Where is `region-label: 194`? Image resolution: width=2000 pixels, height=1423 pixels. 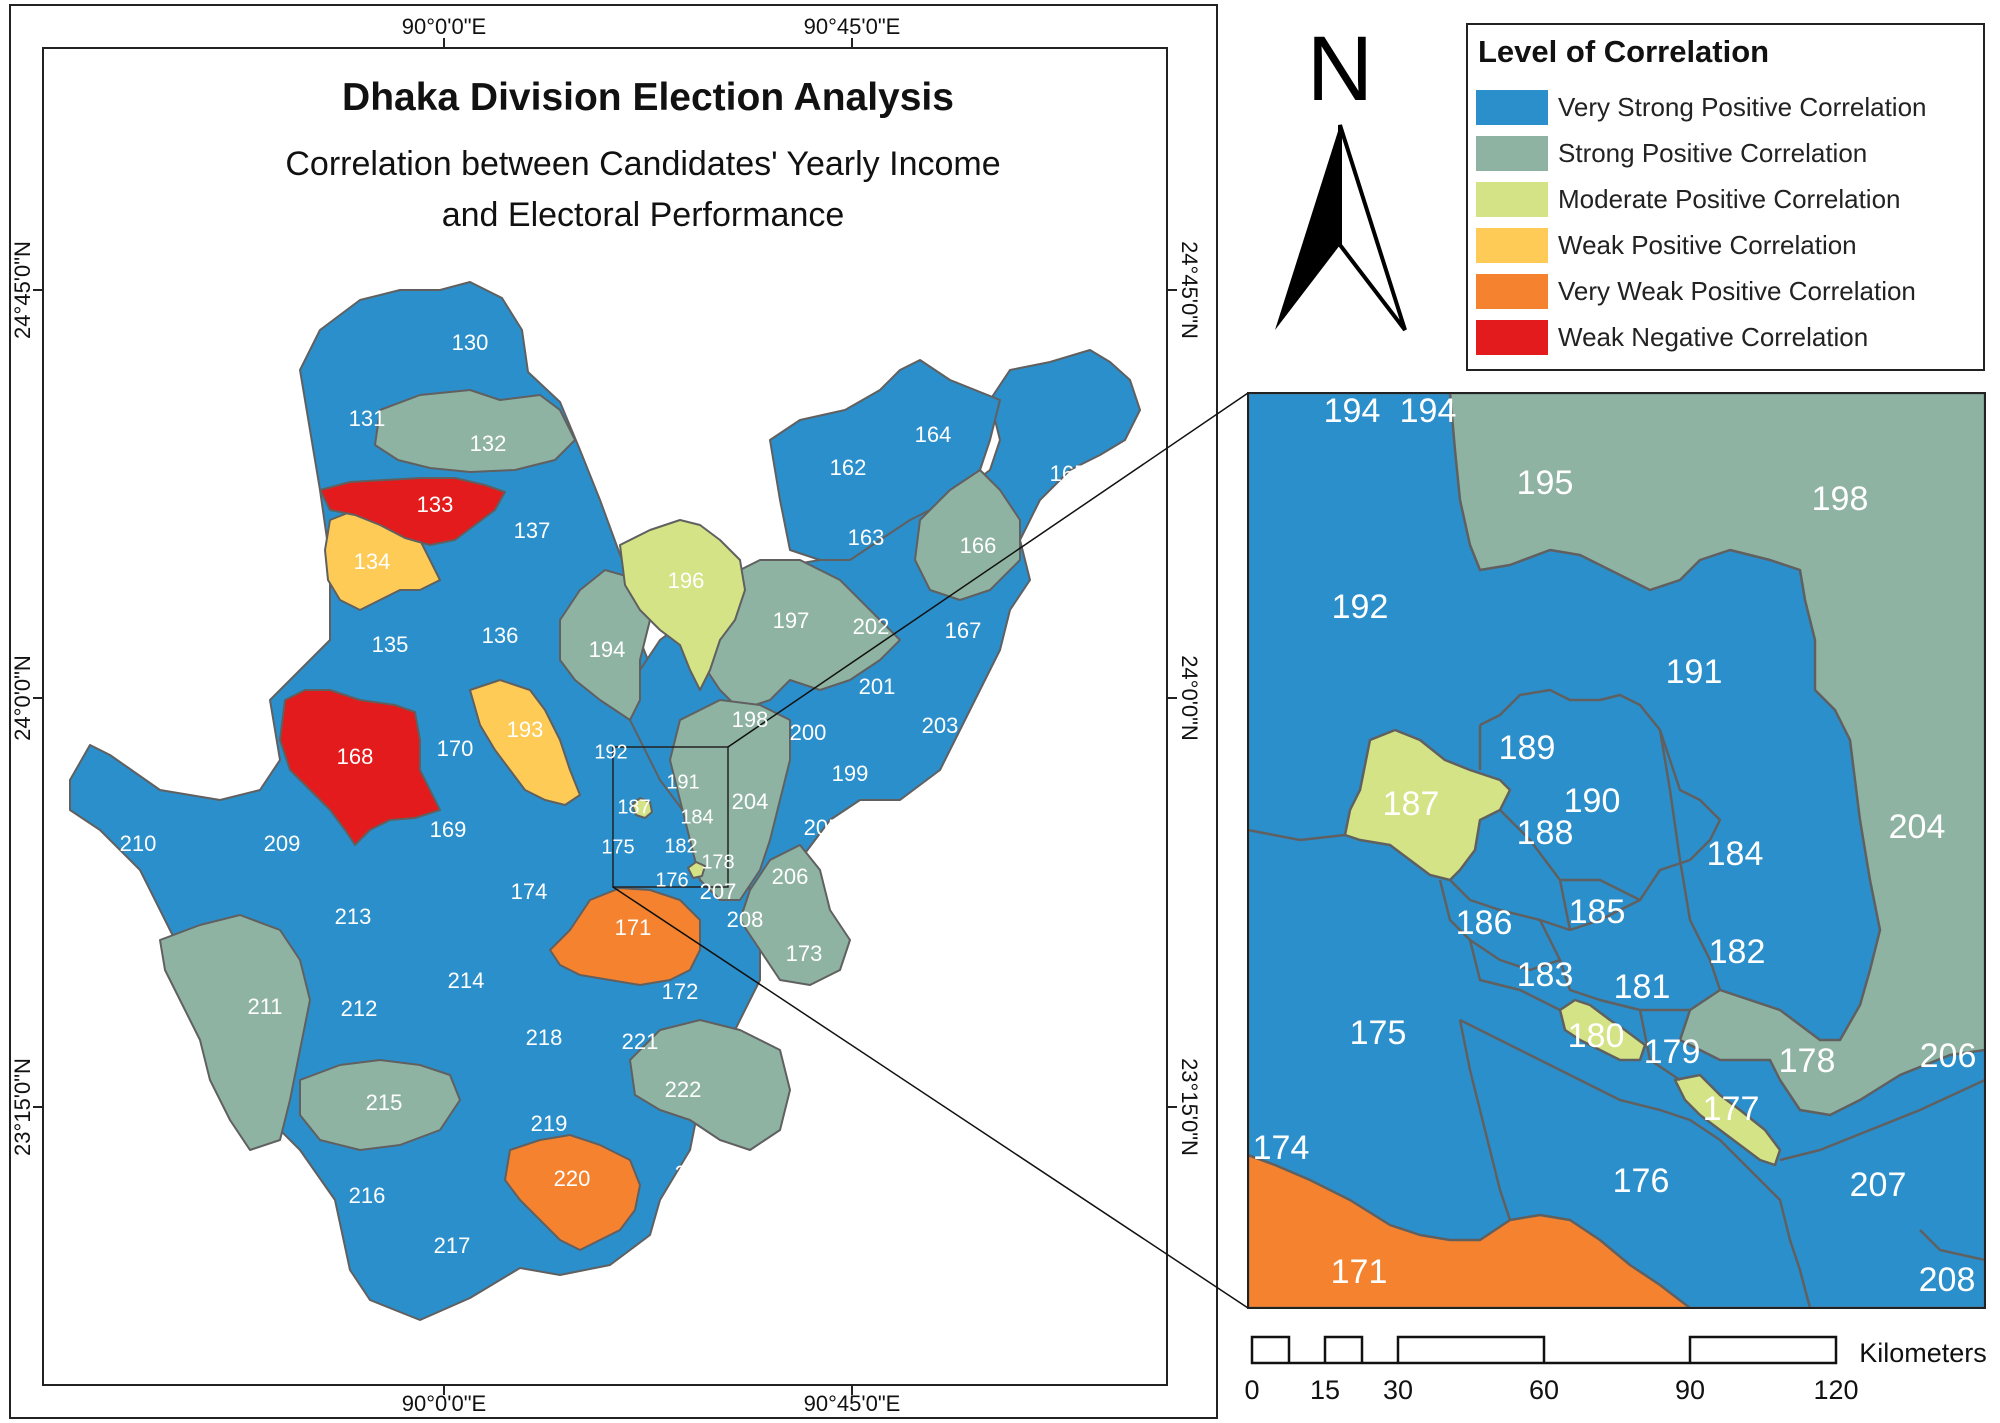 region-label: 194 is located at coordinates (607, 649).